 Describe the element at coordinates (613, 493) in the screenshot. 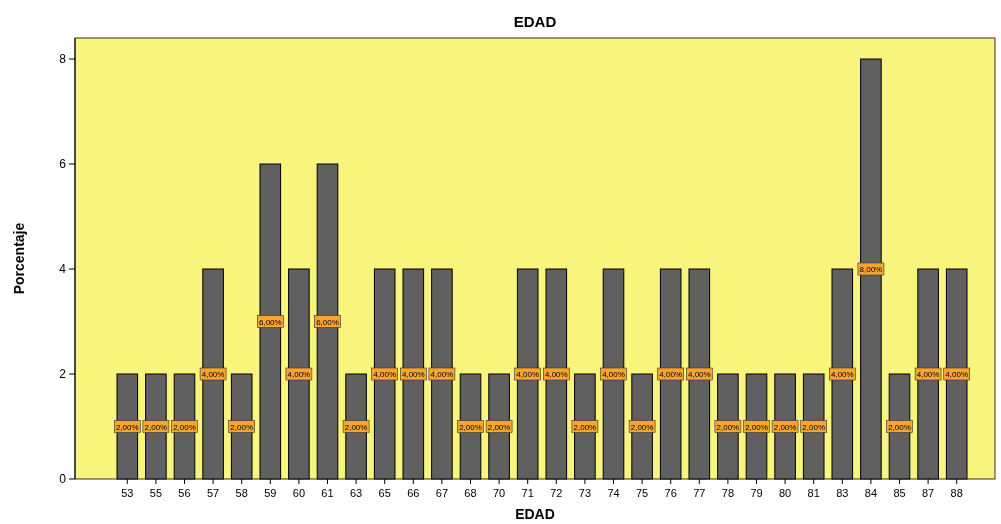

I see `x-tick-label: 74` at that location.